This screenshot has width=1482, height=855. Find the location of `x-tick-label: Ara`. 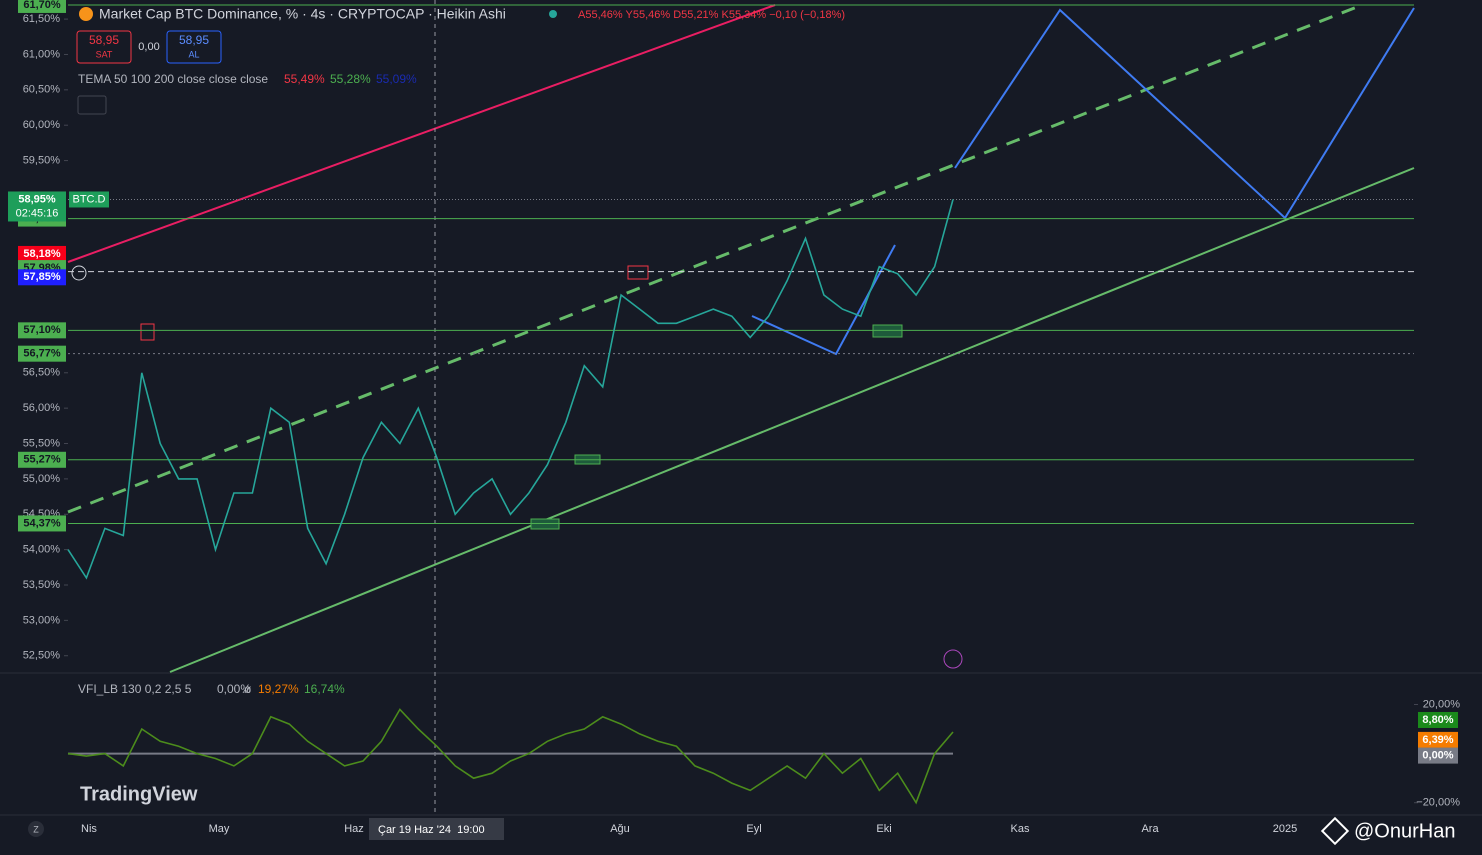

x-tick-label: Ara is located at coordinates (1150, 829).